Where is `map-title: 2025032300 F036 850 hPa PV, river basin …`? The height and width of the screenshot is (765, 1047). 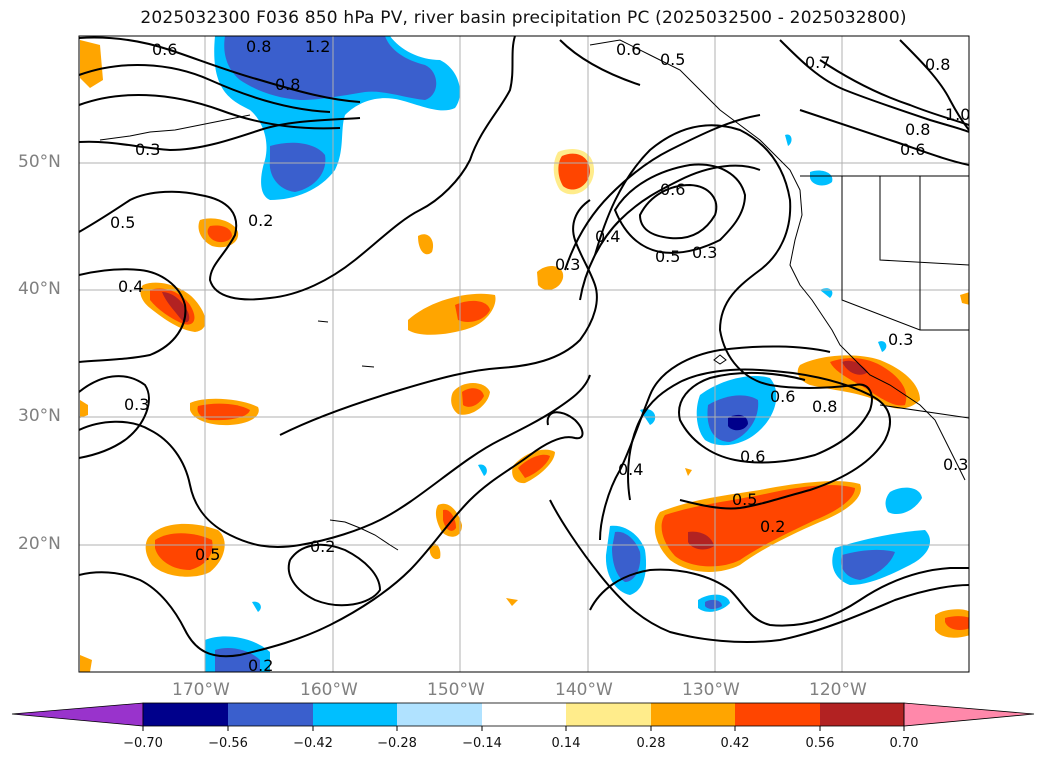
map-title: 2025032300 F036 850 hPa PV, river basin … is located at coordinates (523, 18).